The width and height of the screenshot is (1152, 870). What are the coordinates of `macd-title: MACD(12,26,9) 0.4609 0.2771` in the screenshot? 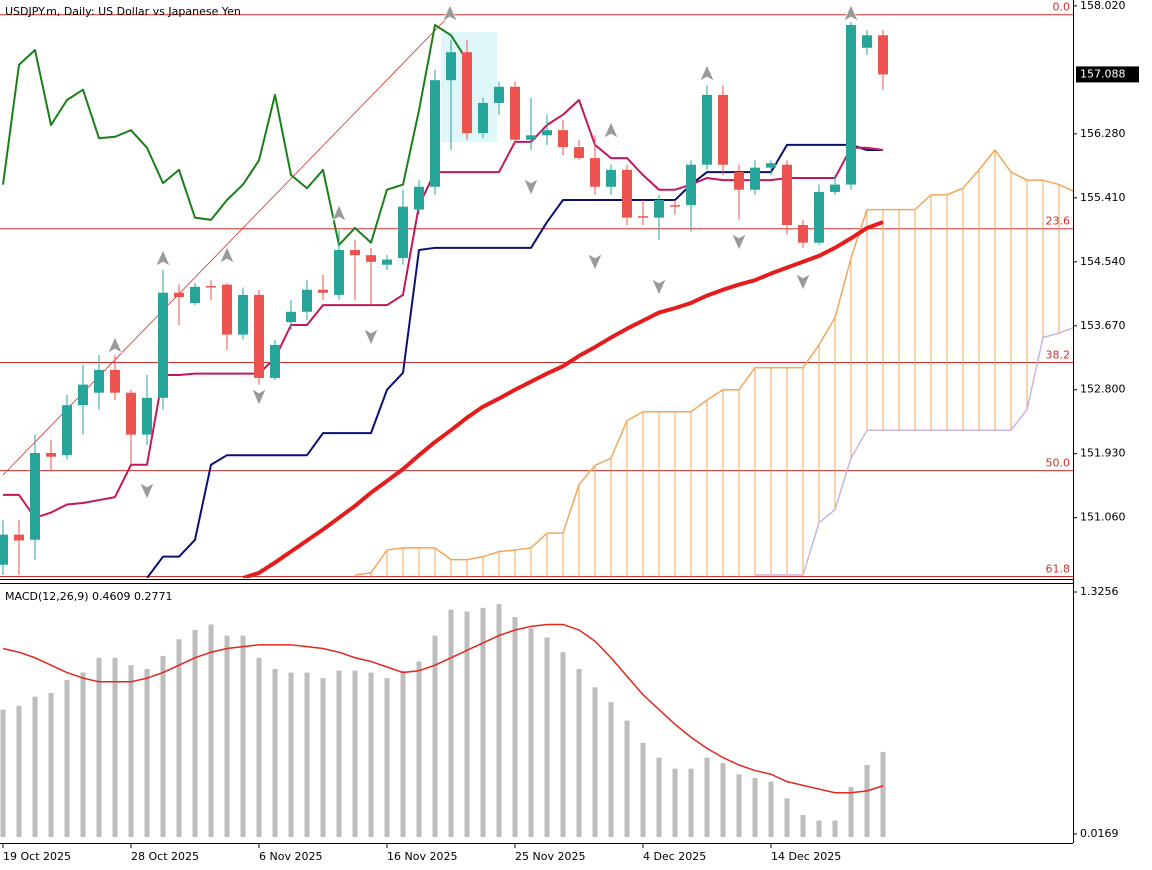 It's located at (89, 596).